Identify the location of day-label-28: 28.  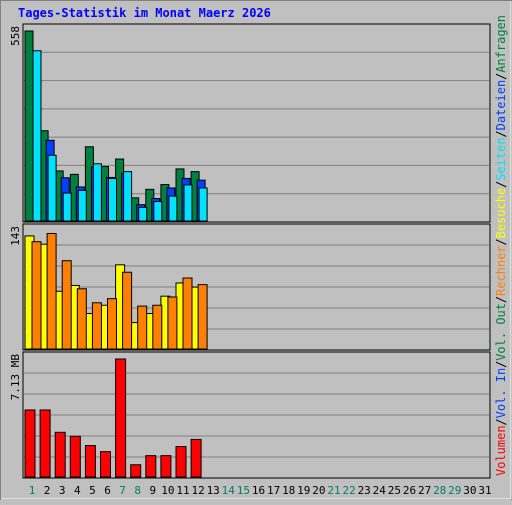
(439, 490).